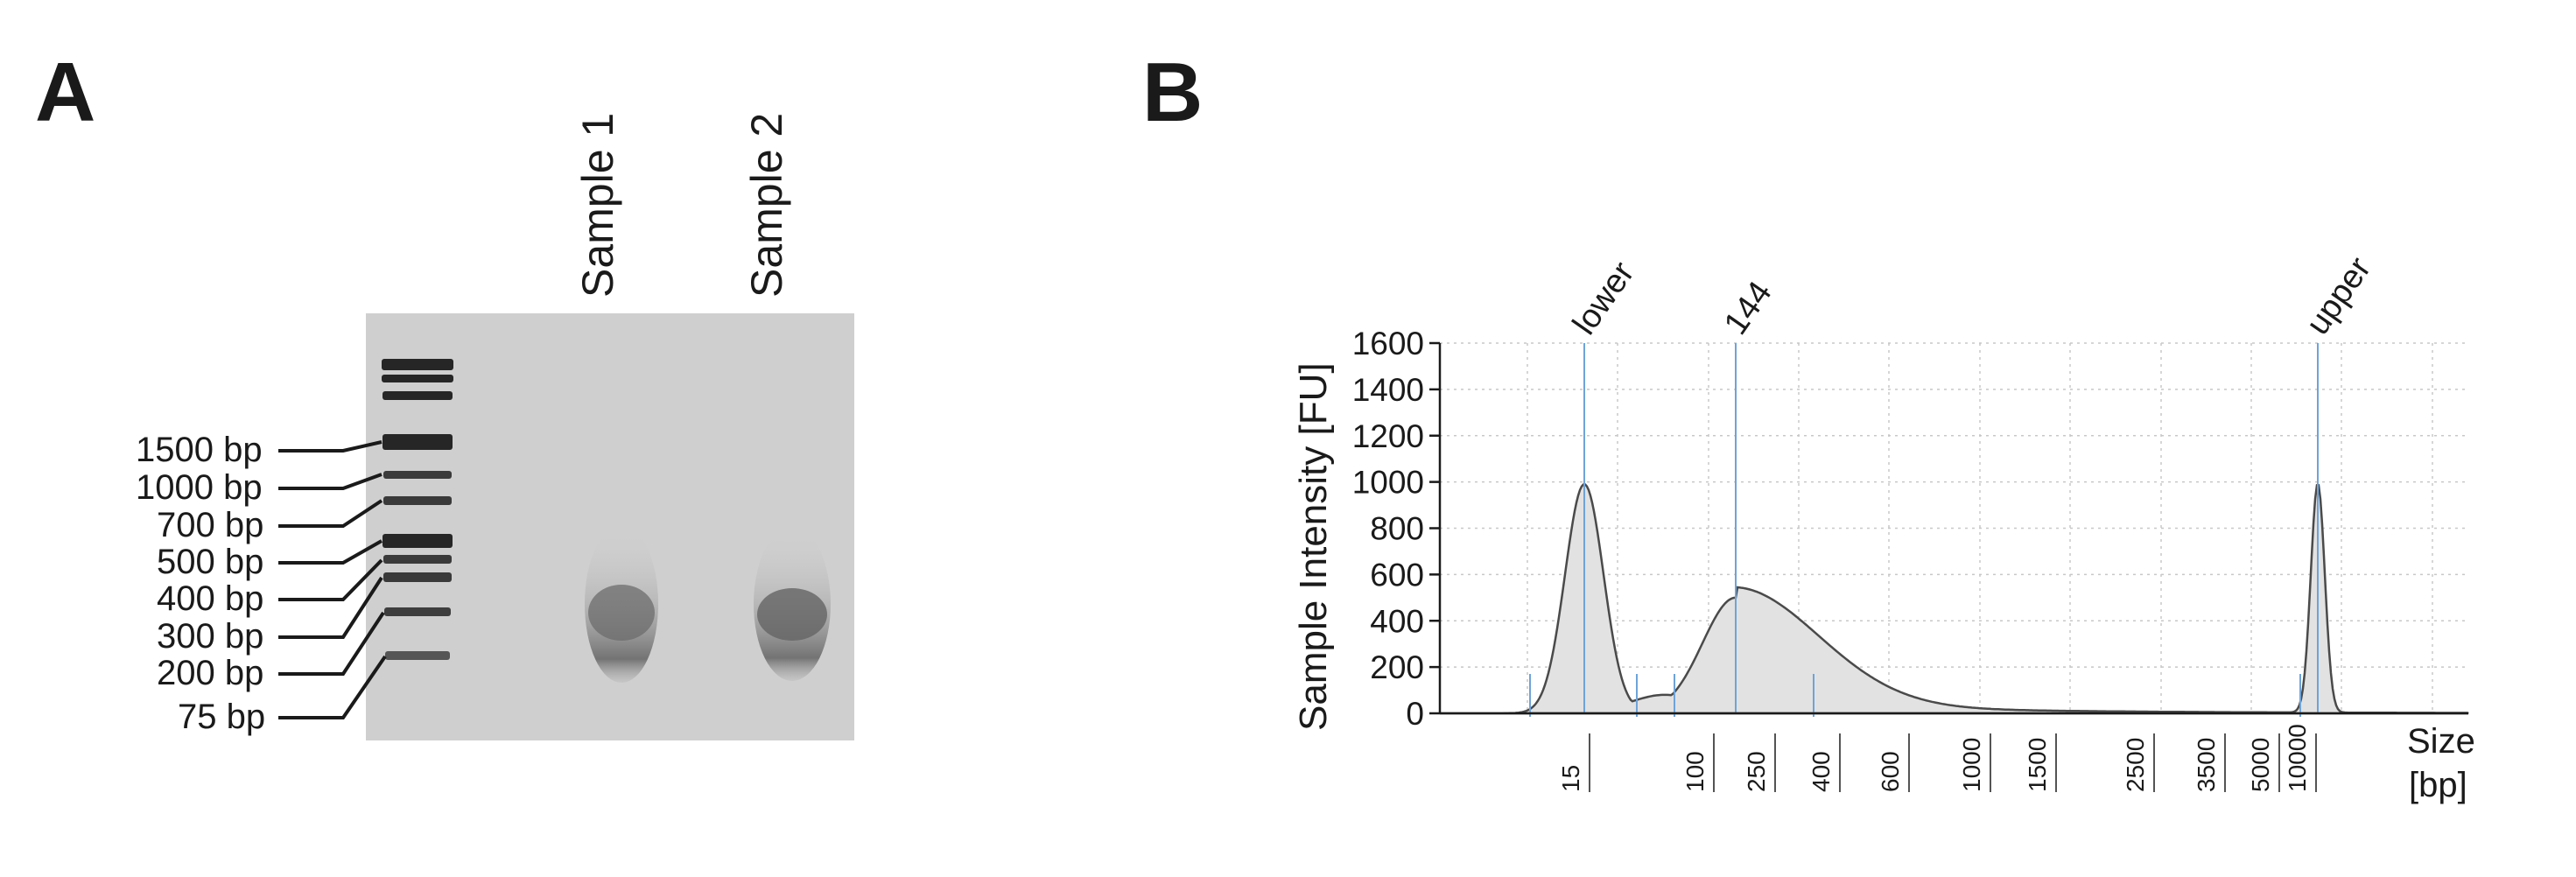  Describe the element at coordinates (767, 205) in the screenshot. I see `lane-label-sample-2: Sample 2` at that location.